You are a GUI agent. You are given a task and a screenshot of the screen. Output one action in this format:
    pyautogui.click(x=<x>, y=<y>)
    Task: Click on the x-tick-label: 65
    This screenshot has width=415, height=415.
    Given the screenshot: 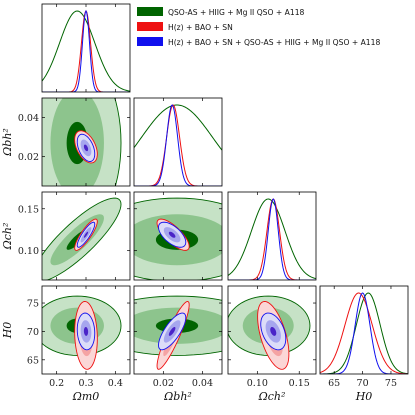 What is the action you would take?
    pyautogui.click(x=334, y=383)
    